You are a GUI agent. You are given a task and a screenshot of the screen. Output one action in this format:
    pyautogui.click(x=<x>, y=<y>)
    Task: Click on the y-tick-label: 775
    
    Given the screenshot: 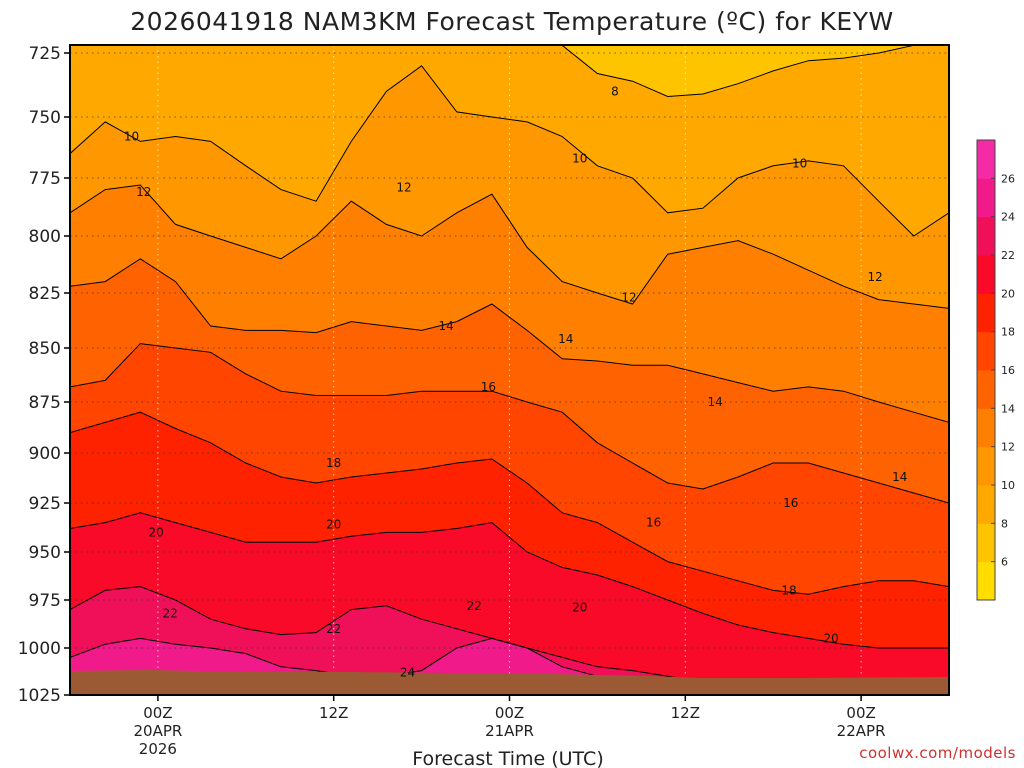 What is the action you would take?
    pyautogui.click(x=45, y=179)
    